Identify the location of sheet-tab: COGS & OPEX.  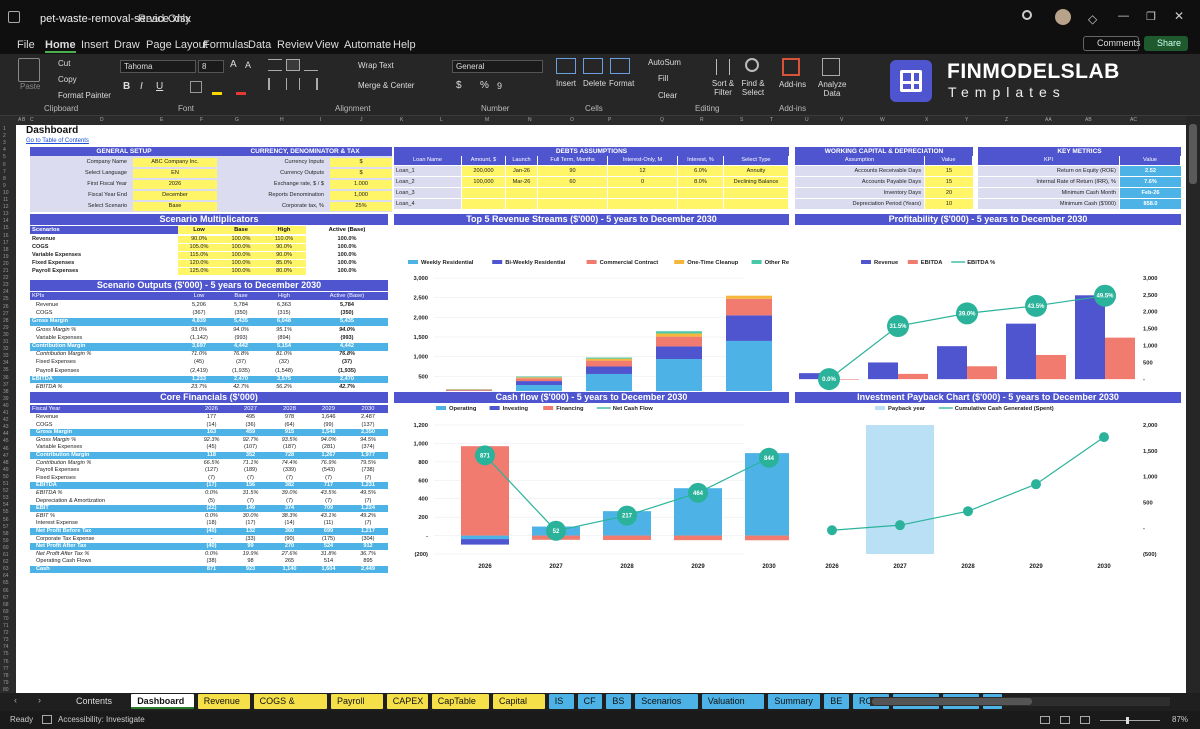
(290, 707).